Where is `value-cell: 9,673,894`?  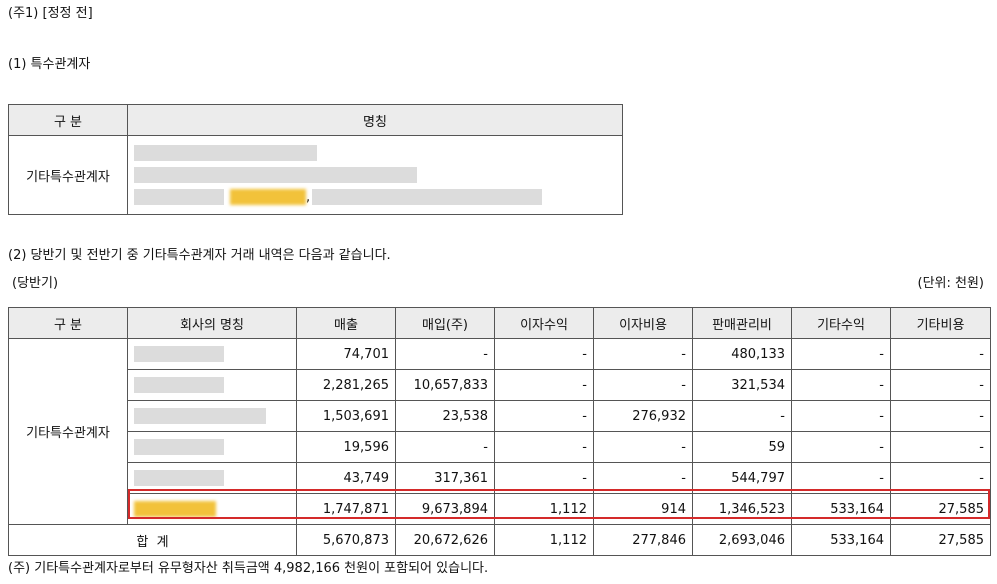 value-cell: 9,673,894 is located at coordinates (445, 509).